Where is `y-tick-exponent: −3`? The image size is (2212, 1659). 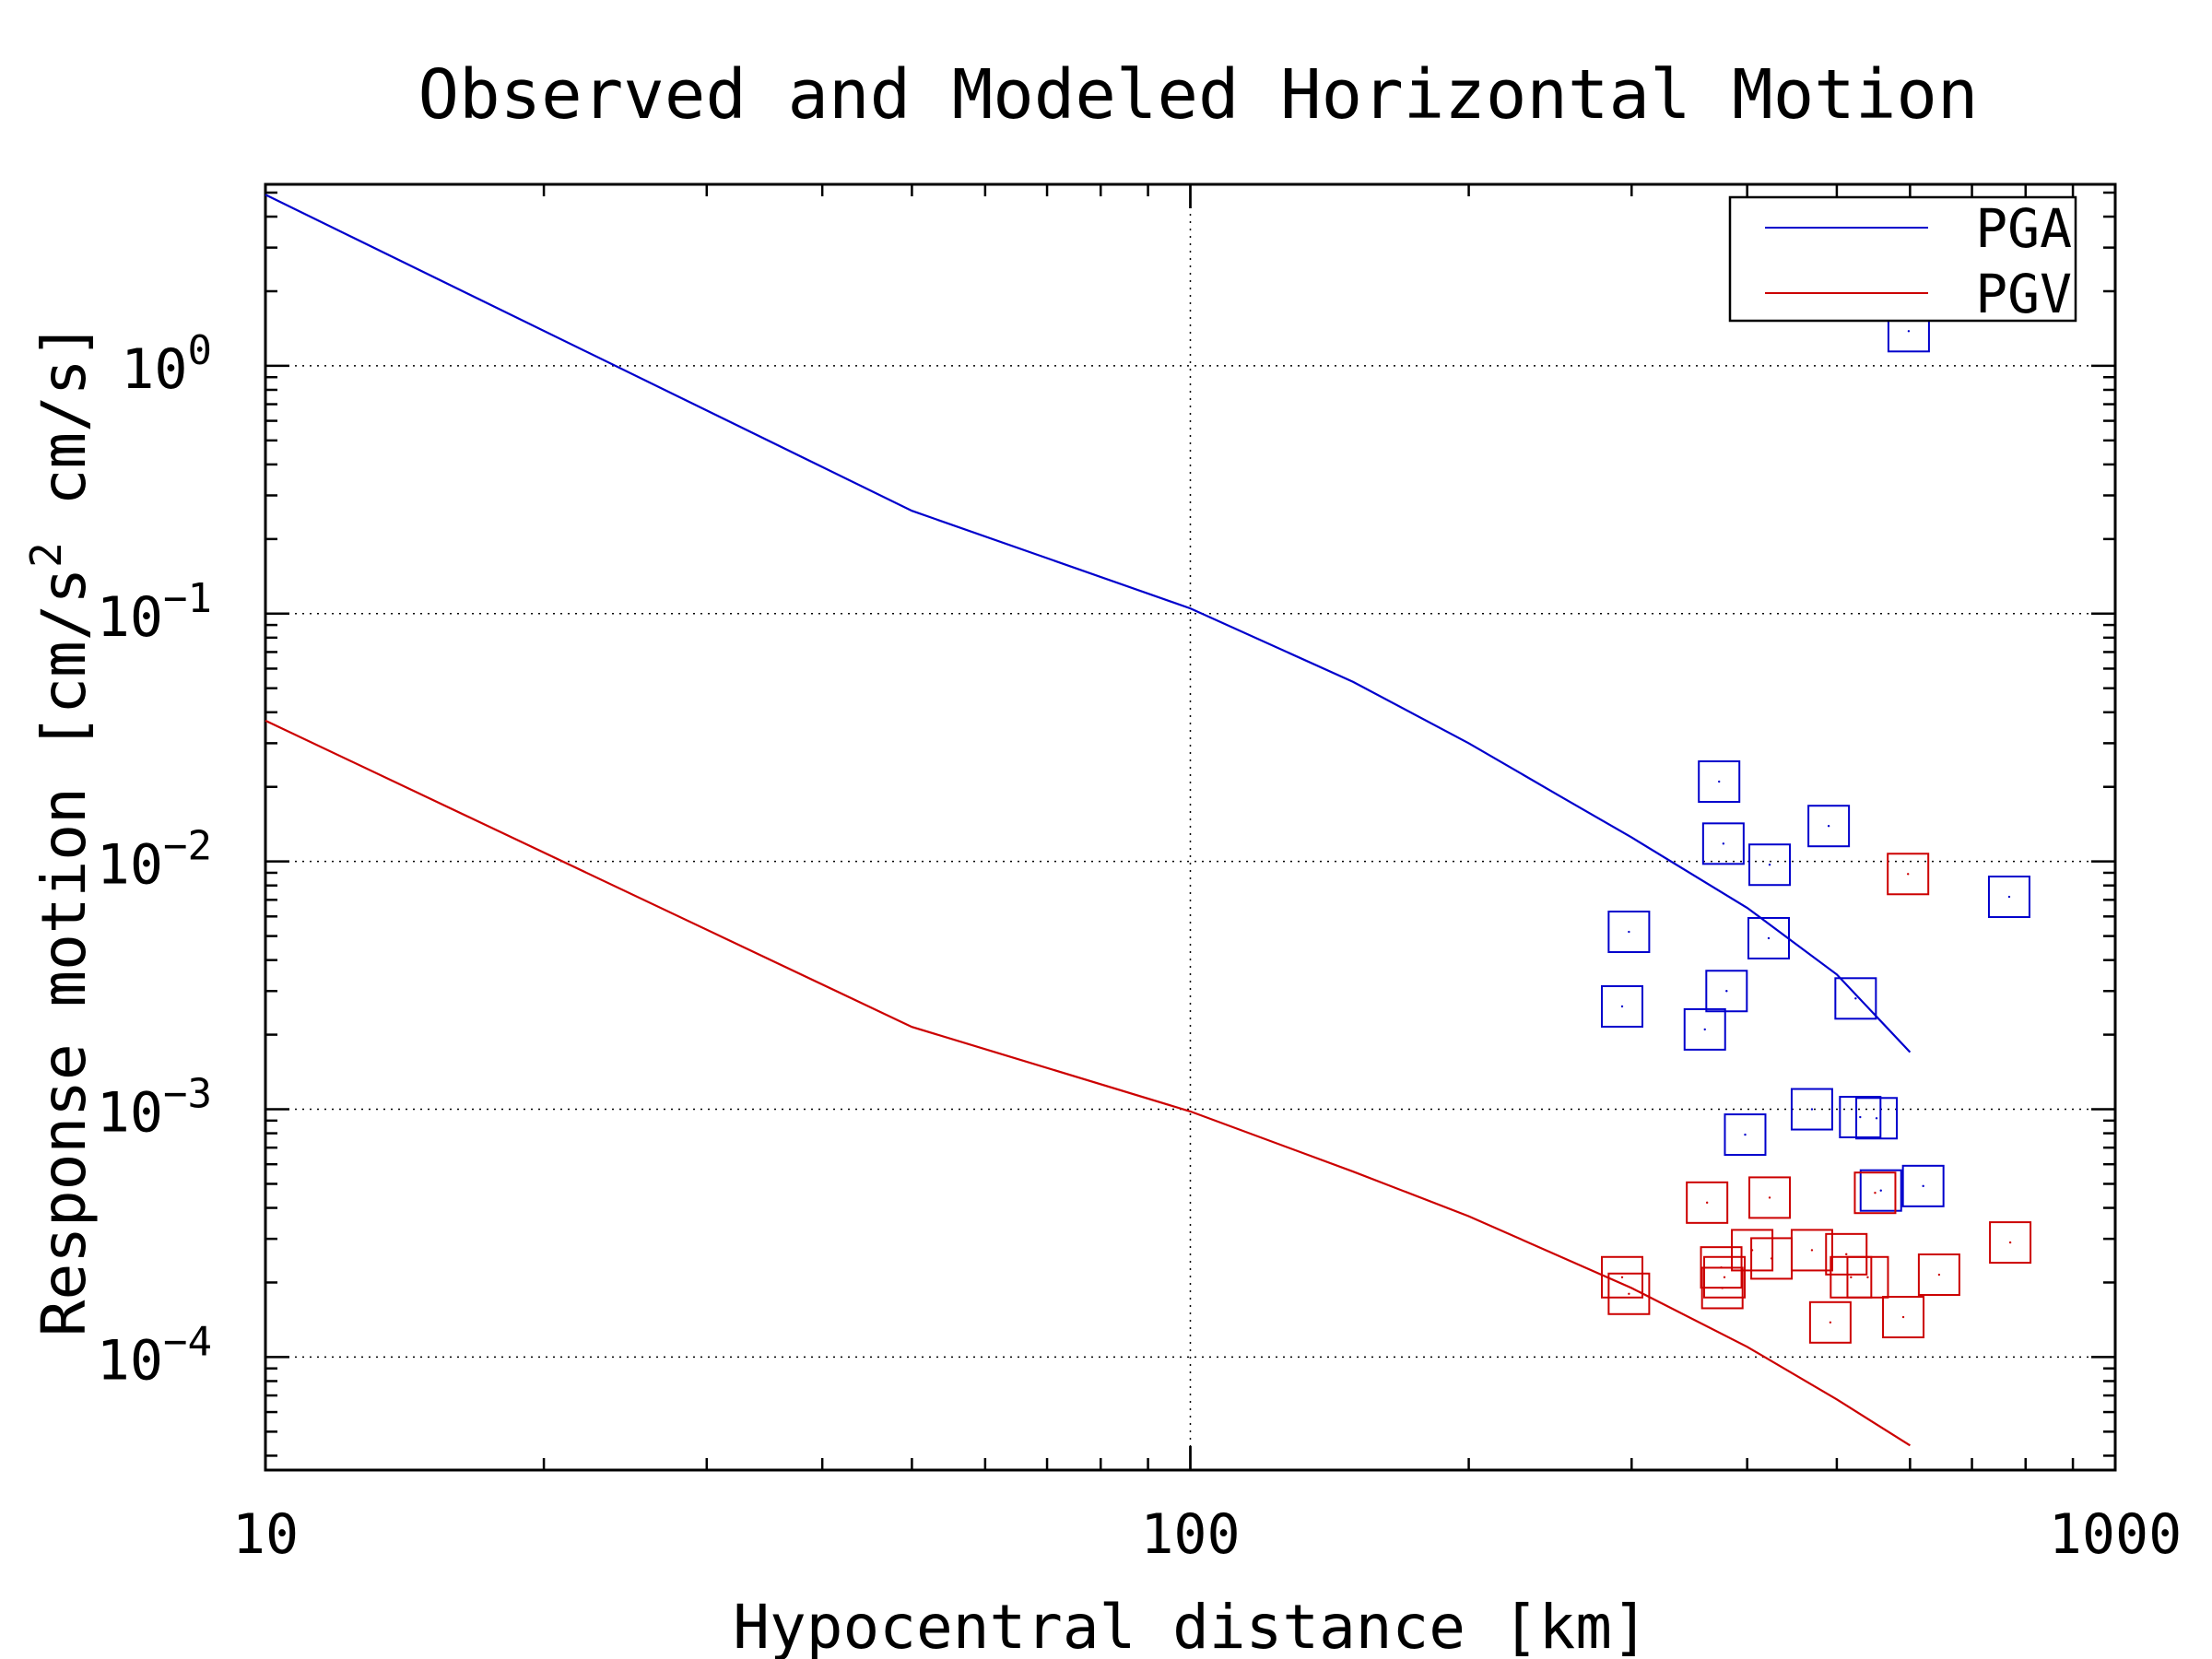
y-tick-exponent: −3 is located at coordinates (187, 1094).